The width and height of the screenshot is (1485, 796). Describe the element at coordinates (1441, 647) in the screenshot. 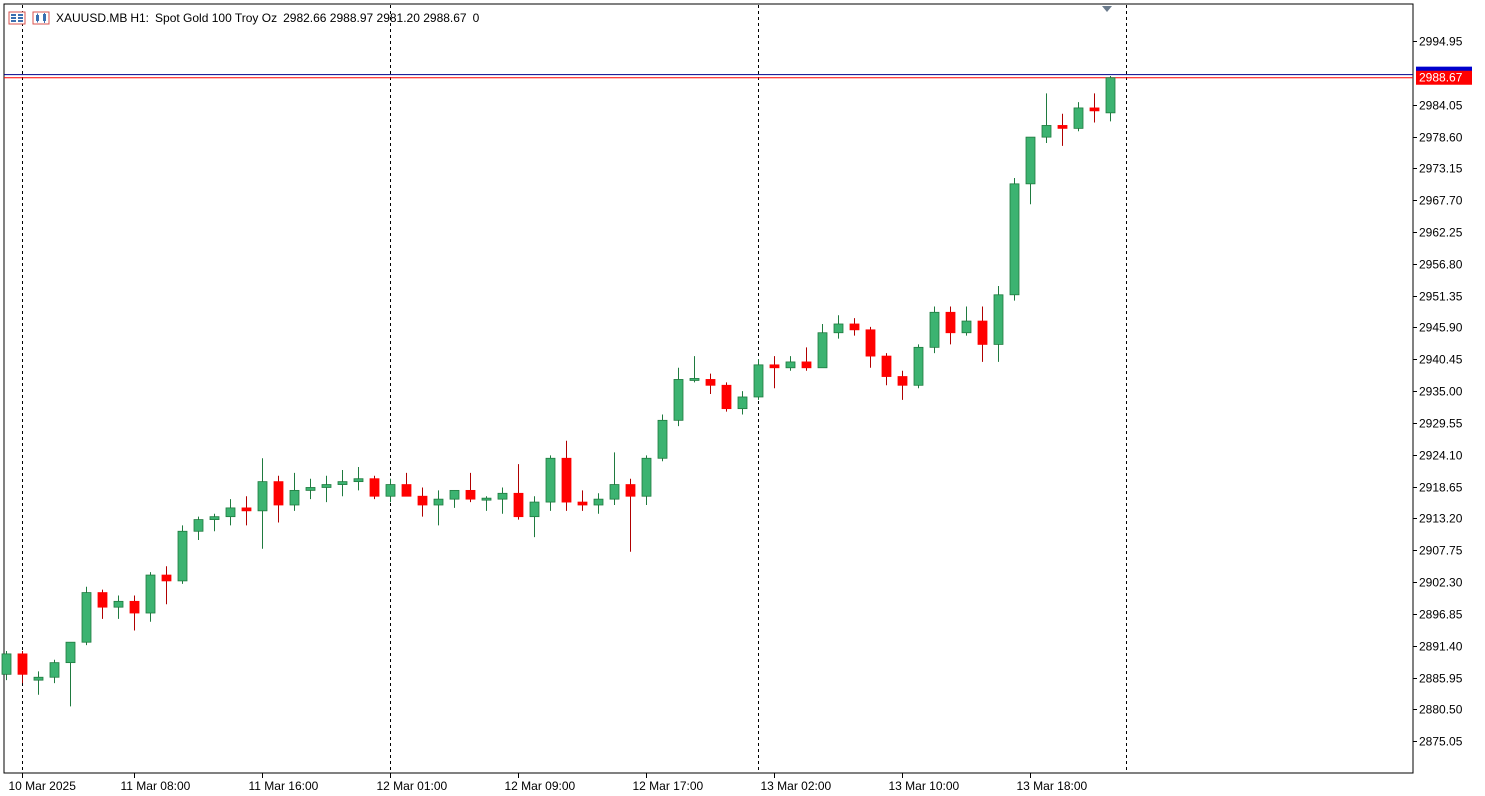

I see `price-tick-label: 2891.40` at that location.